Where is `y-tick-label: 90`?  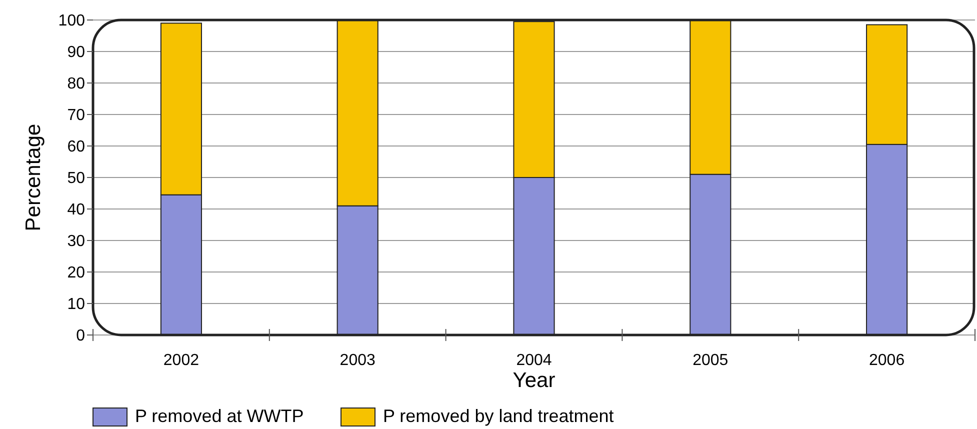
y-tick-label: 90 is located at coordinates (76, 53).